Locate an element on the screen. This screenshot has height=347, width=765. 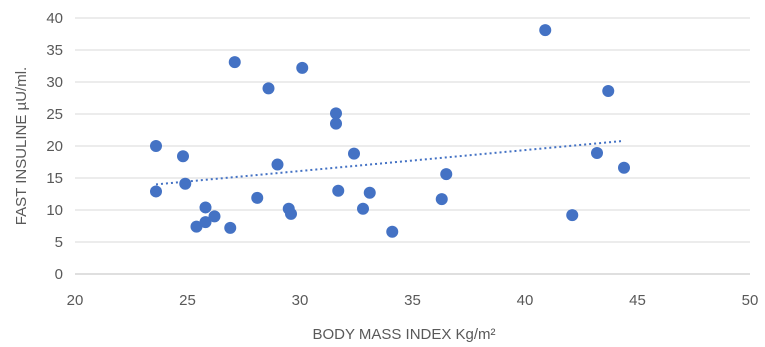
x-tick-label: 40 is located at coordinates (525, 300).